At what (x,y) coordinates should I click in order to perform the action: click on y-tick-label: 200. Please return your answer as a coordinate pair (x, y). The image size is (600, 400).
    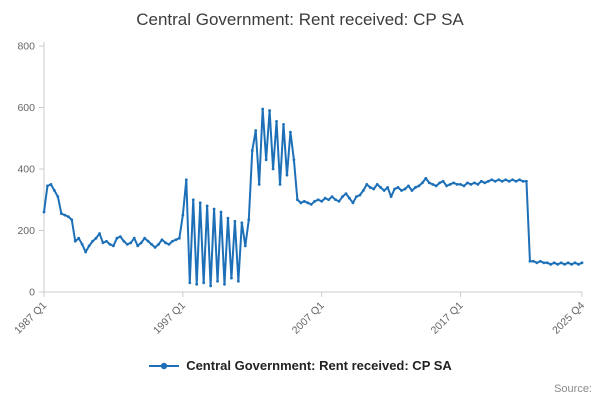
    Looking at the image, I should click on (26, 231).